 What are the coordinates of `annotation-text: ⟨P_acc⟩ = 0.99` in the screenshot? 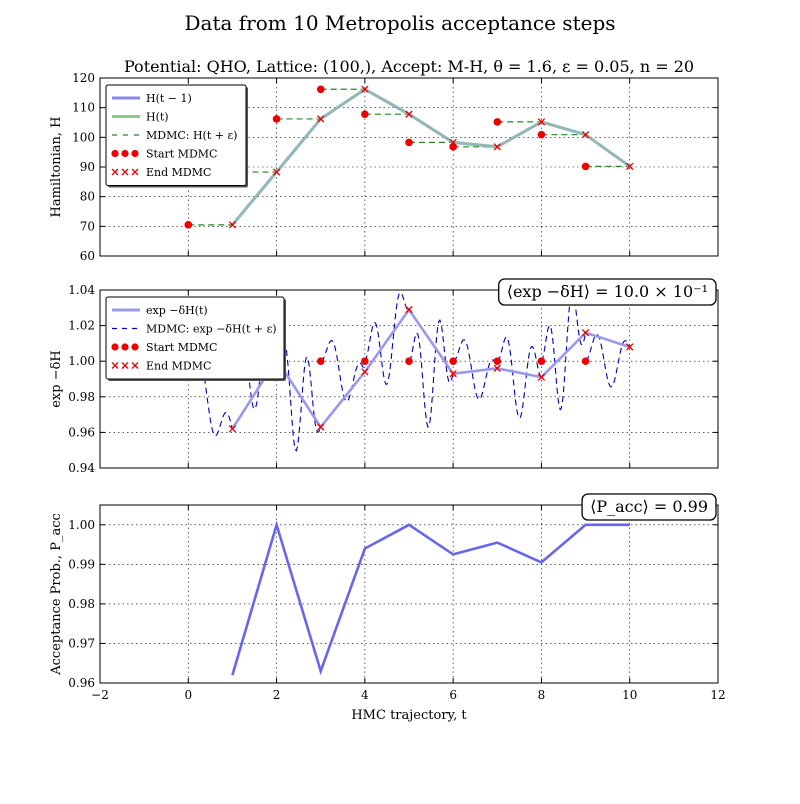 It's located at (649, 506).